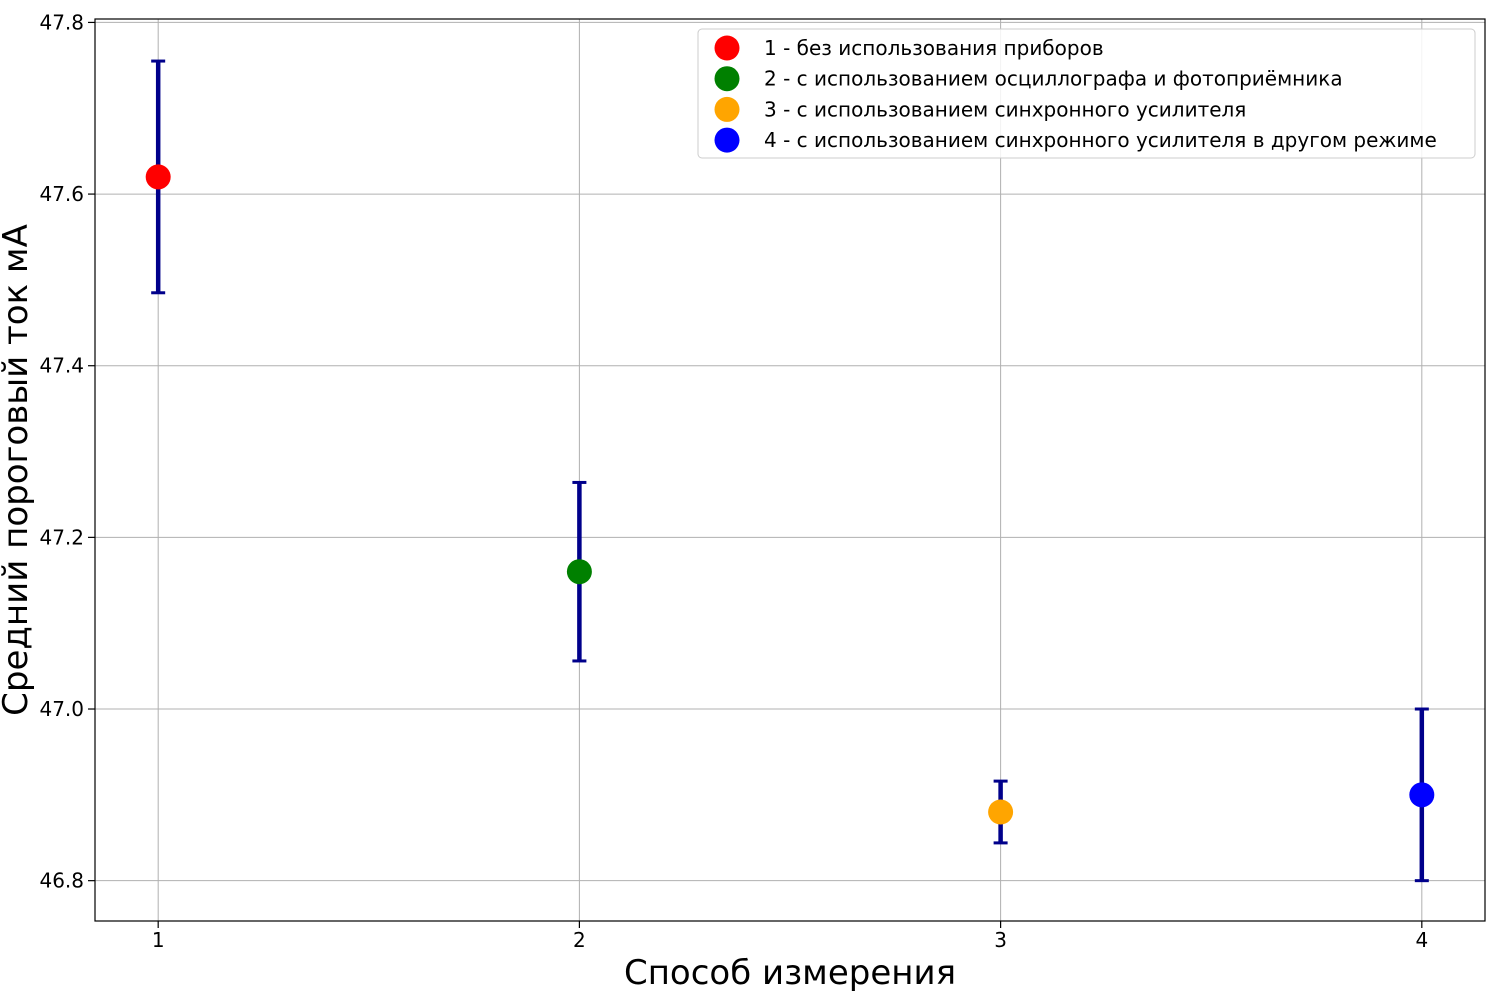 This screenshot has height=1000, width=1500. Describe the element at coordinates (790, 973) in the screenshot. I see `x-axis-label: Способ измерения` at that location.